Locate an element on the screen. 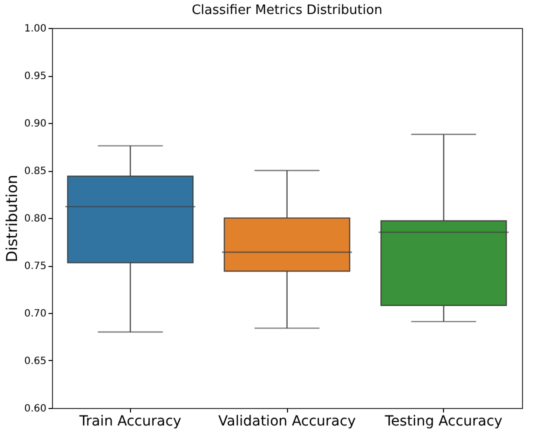 This screenshot has height=434, width=536. y-tick-label: 0.65 is located at coordinates (35, 361).